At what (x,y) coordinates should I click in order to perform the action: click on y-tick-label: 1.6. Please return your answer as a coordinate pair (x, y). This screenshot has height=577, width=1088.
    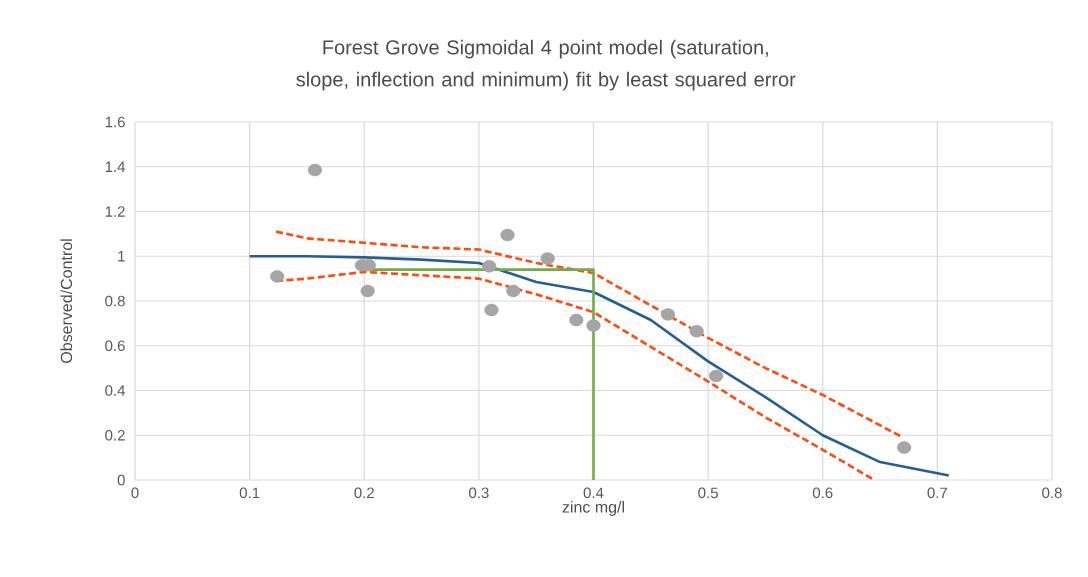
    Looking at the image, I should click on (115, 122).